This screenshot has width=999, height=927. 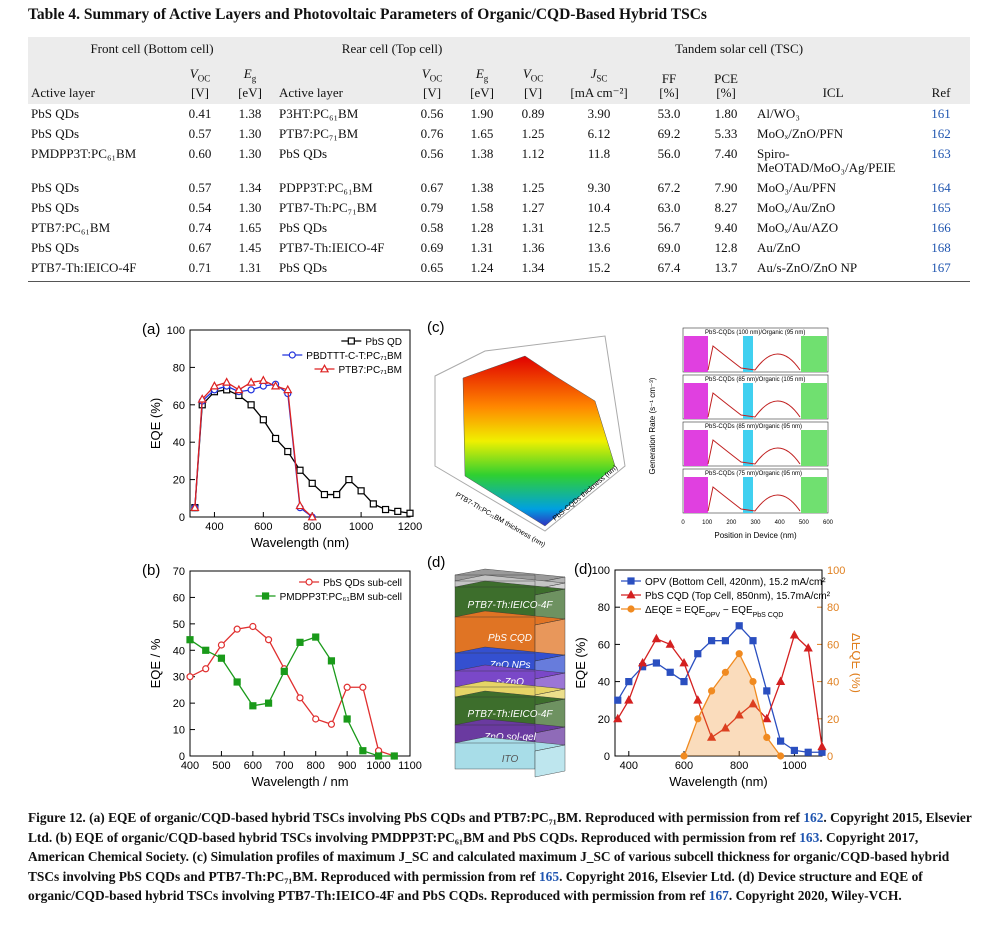 I want to click on group-header: Front cell (Bottom cell), so click(x=152, y=49).